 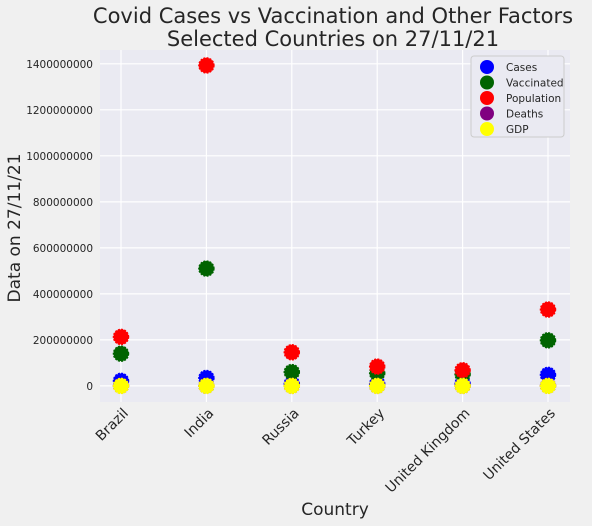 What do you see at coordinates (366, 428) in the screenshot?
I see `x-tick-label: Turkey` at bounding box center [366, 428].